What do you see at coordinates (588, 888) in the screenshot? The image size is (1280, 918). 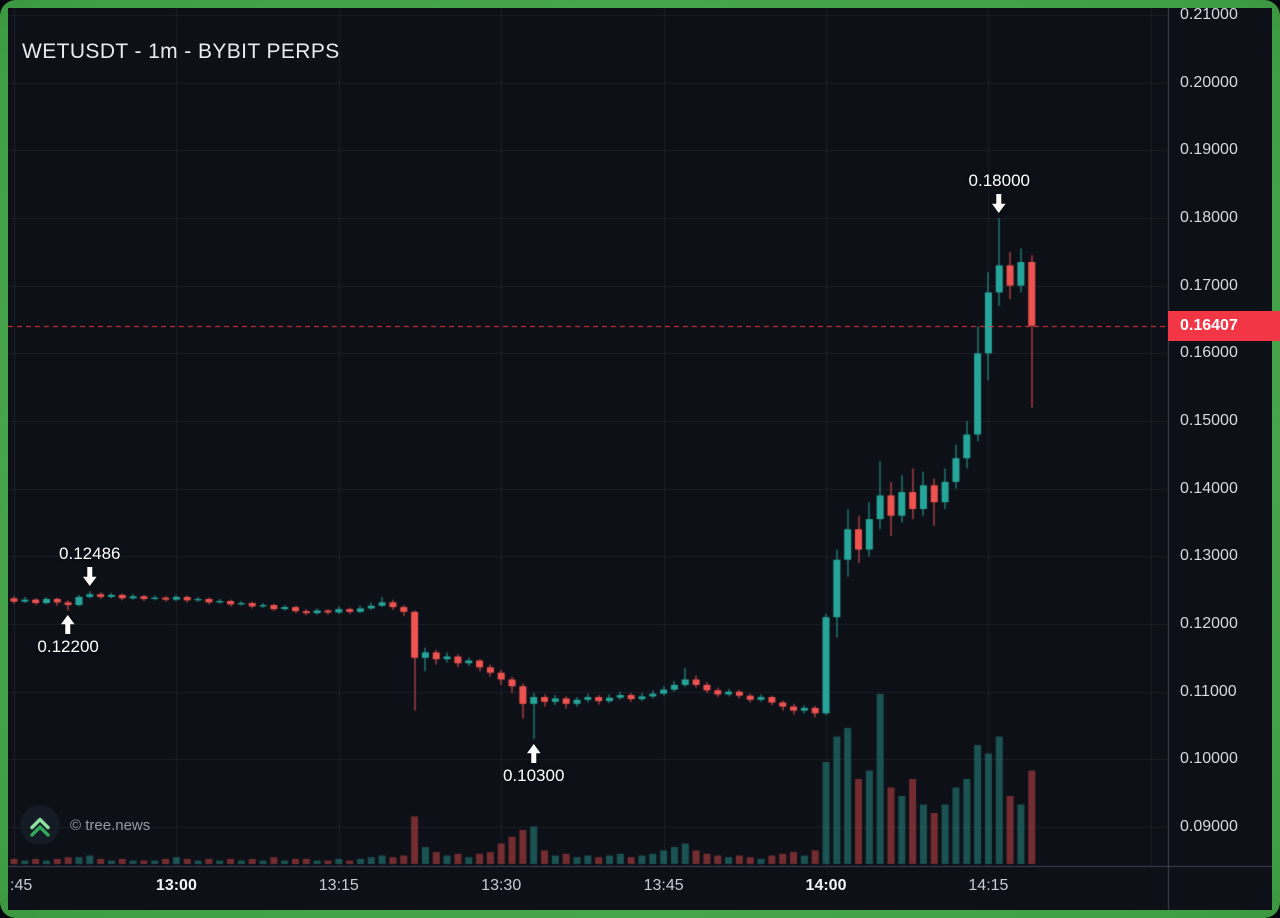 I see `time-axis: :45 13:00 13:15 13:30 13:45 14:00 14:15` at bounding box center [588, 888].